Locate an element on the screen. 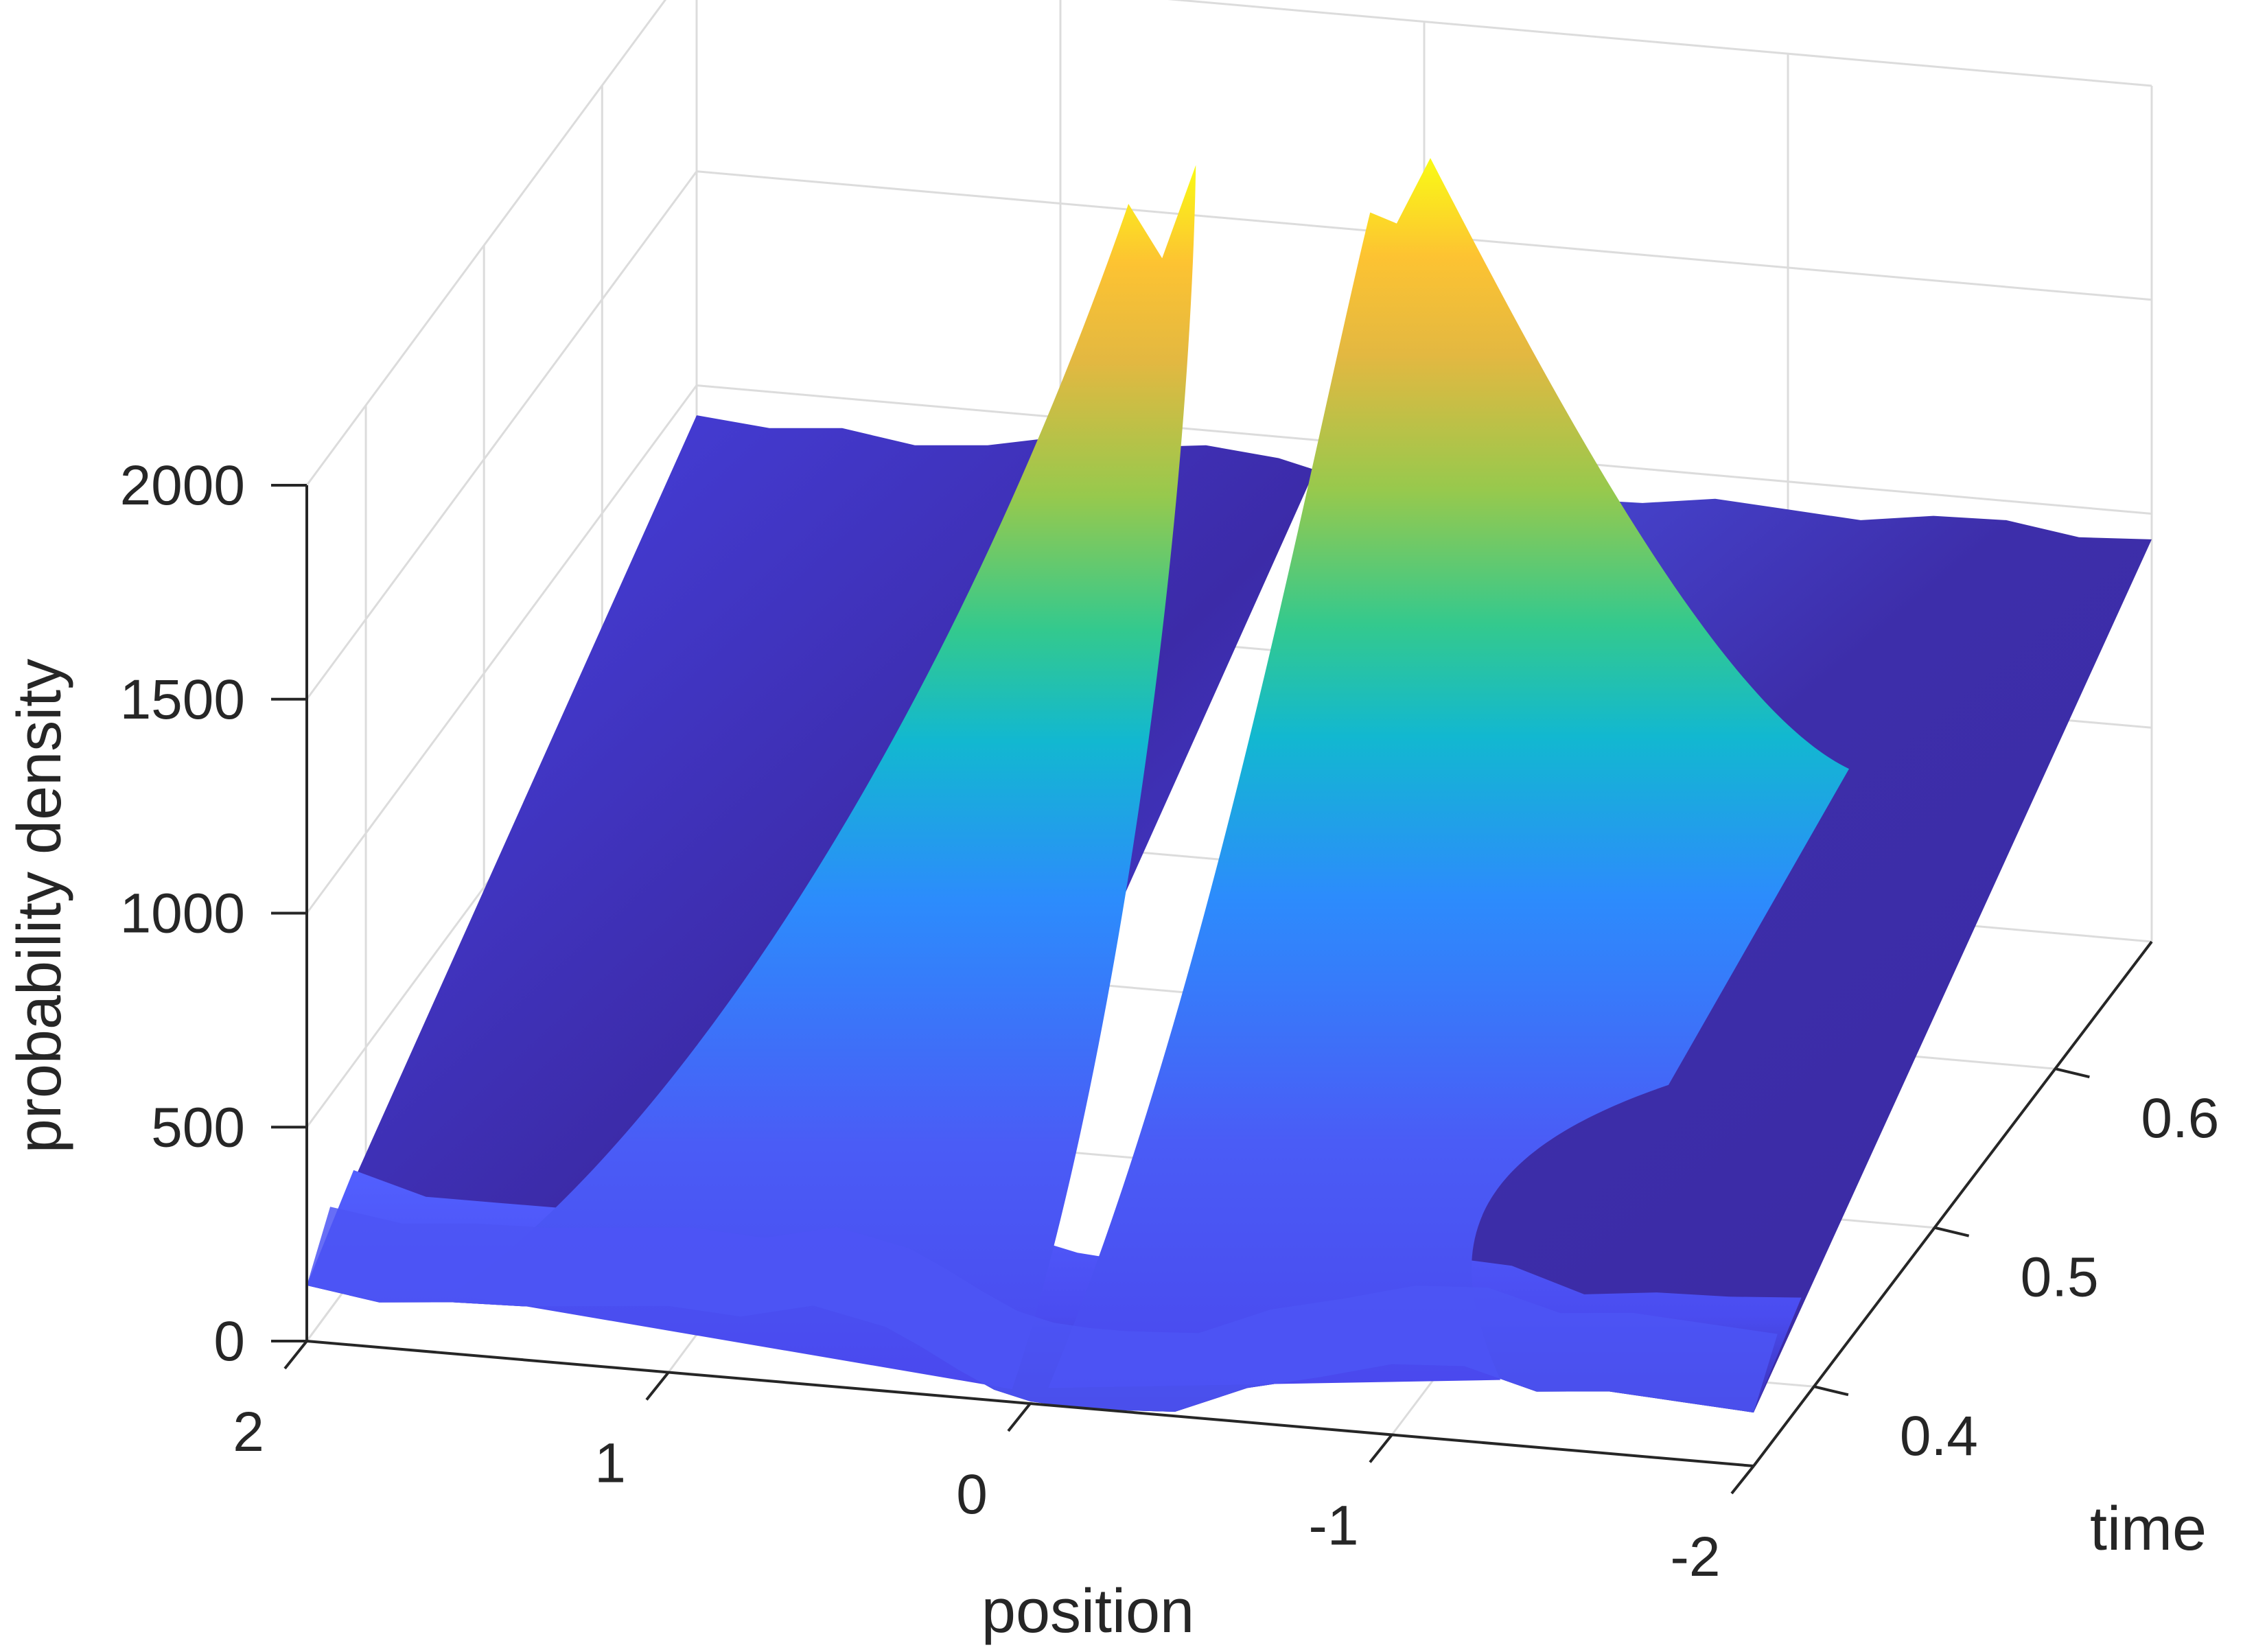 The height and width of the screenshot is (1652, 2243). probability-density-axis-label: probability density is located at coordinates (39, 906).